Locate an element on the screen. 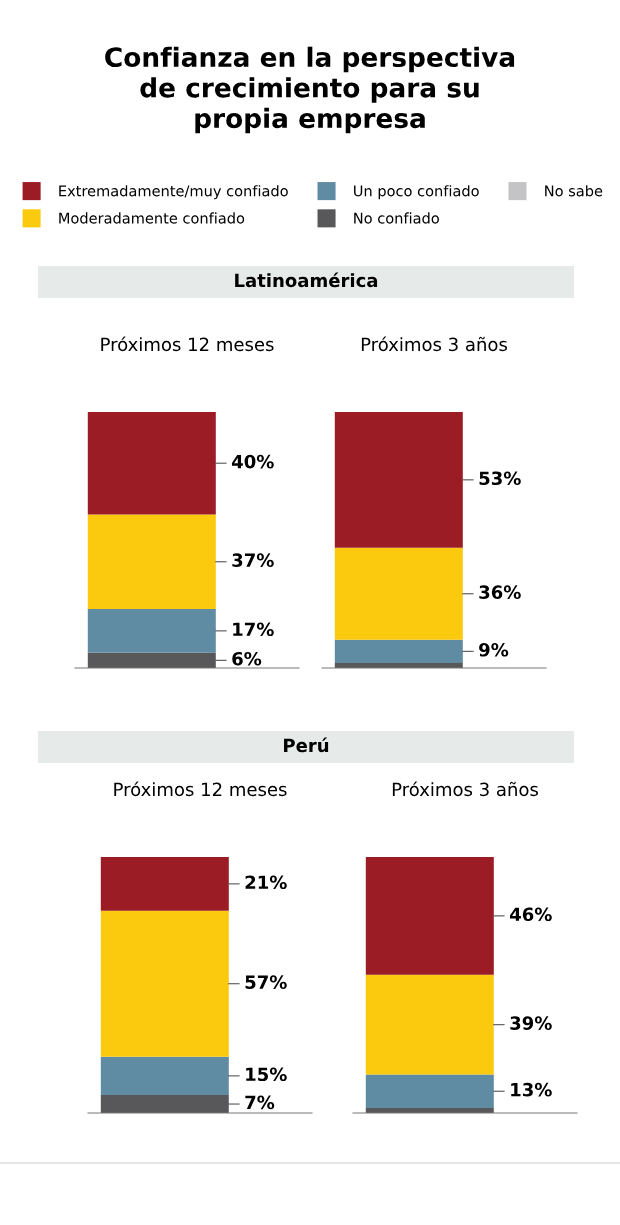 This screenshot has height=1225, width=620. data-label: 39% is located at coordinates (531, 1023).